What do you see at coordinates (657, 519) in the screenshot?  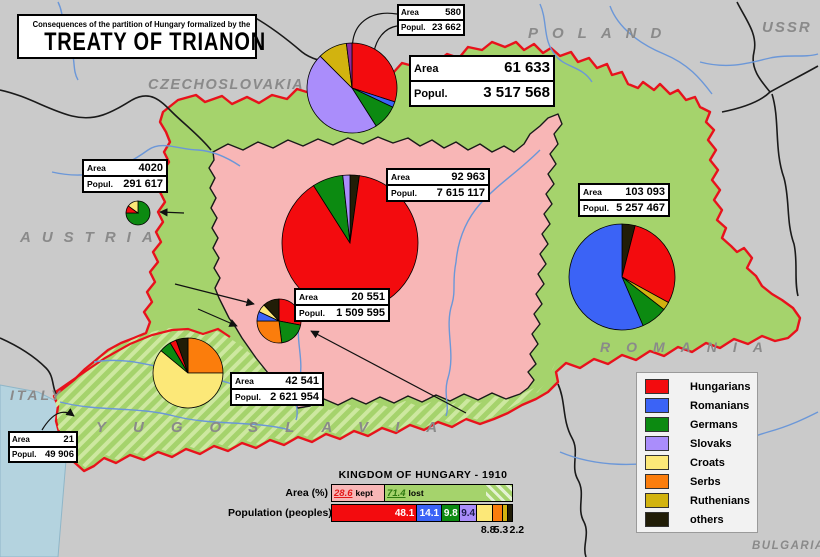 I see `legend-swatch-others` at bounding box center [657, 519].